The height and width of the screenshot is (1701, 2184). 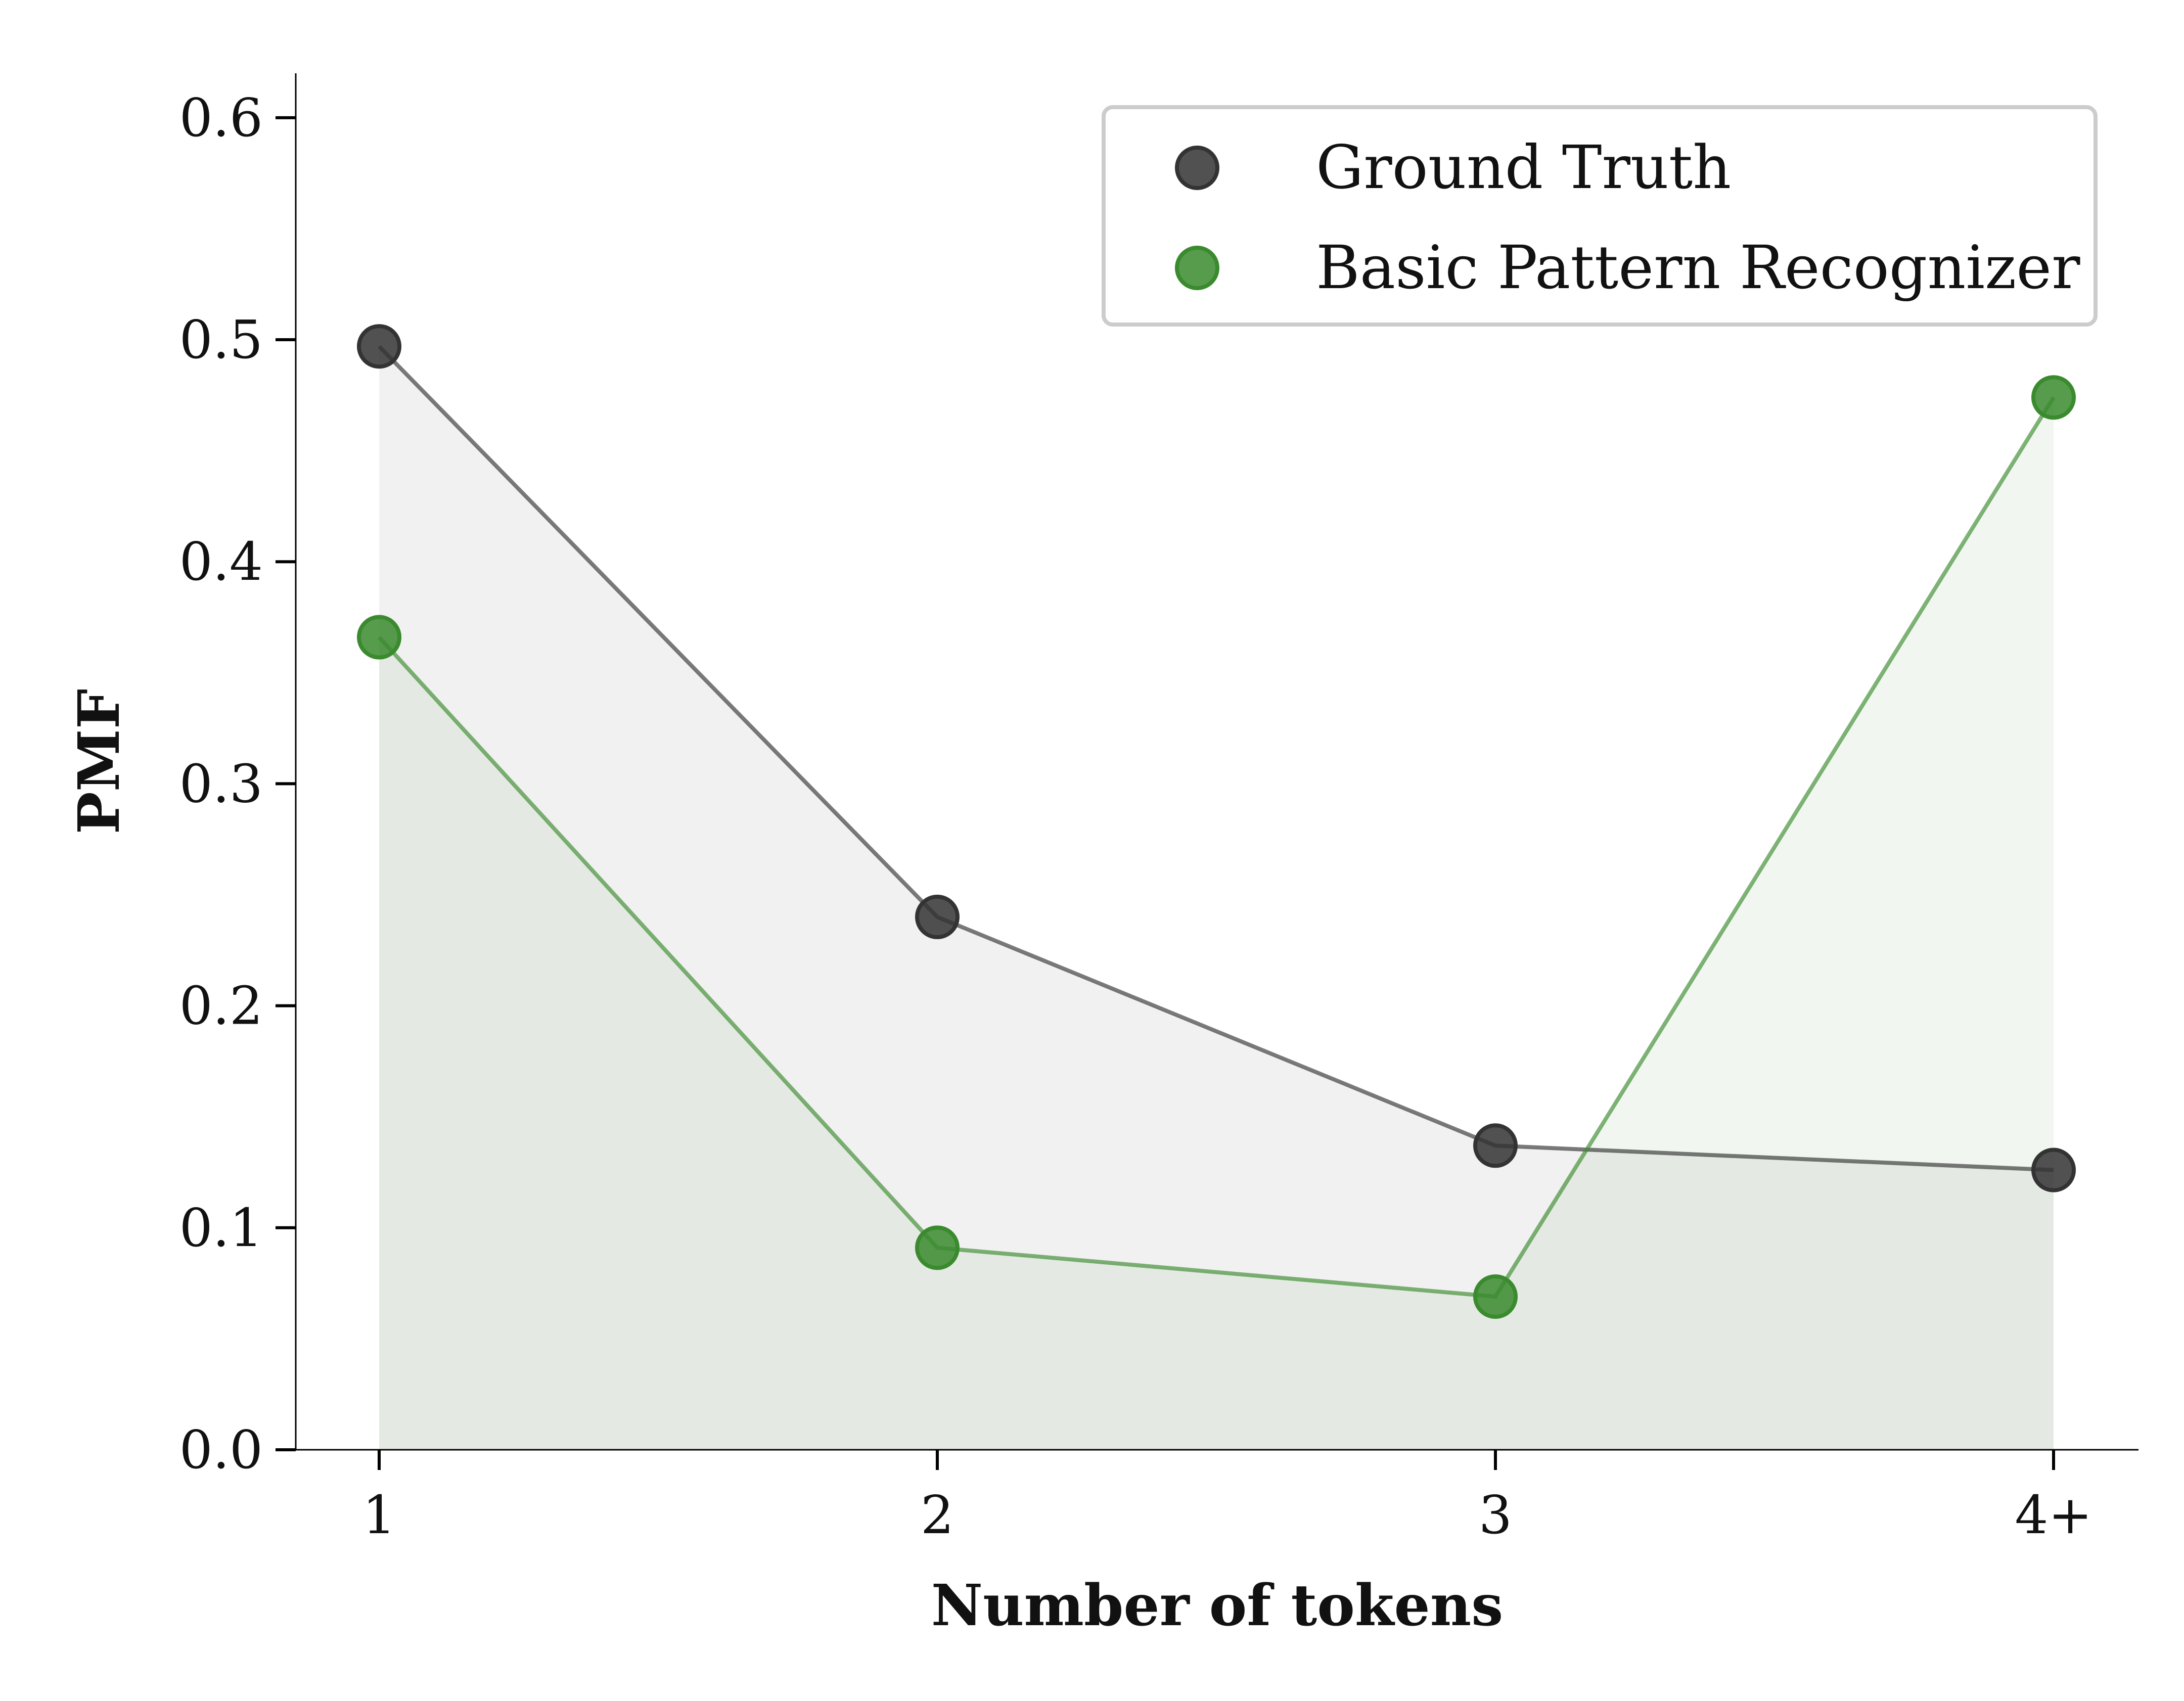 What do you see at coordinates (221, 340) in the screenshot?
I see `y-tick-label: 0.5` at bounding box center [221, 340].